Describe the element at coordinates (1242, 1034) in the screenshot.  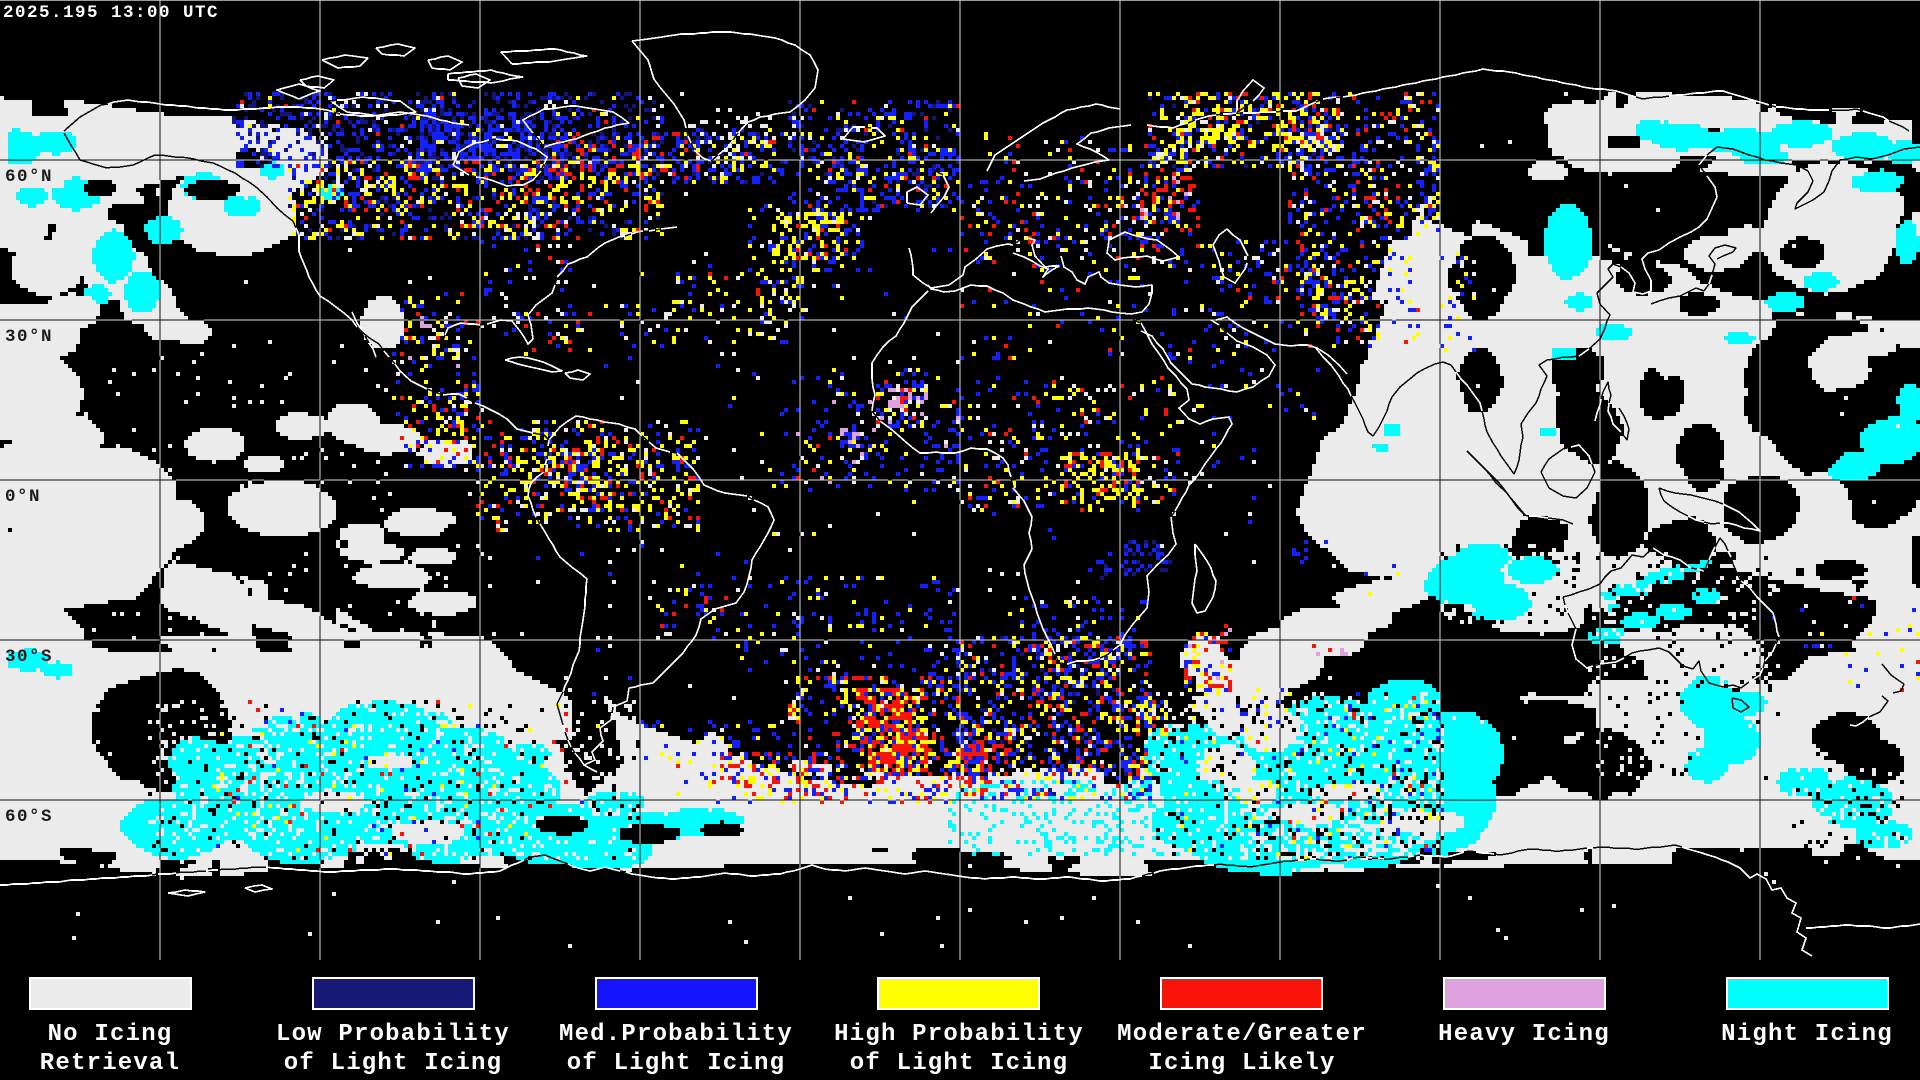
I see `svg-text: Moderate/Greater` at that location.